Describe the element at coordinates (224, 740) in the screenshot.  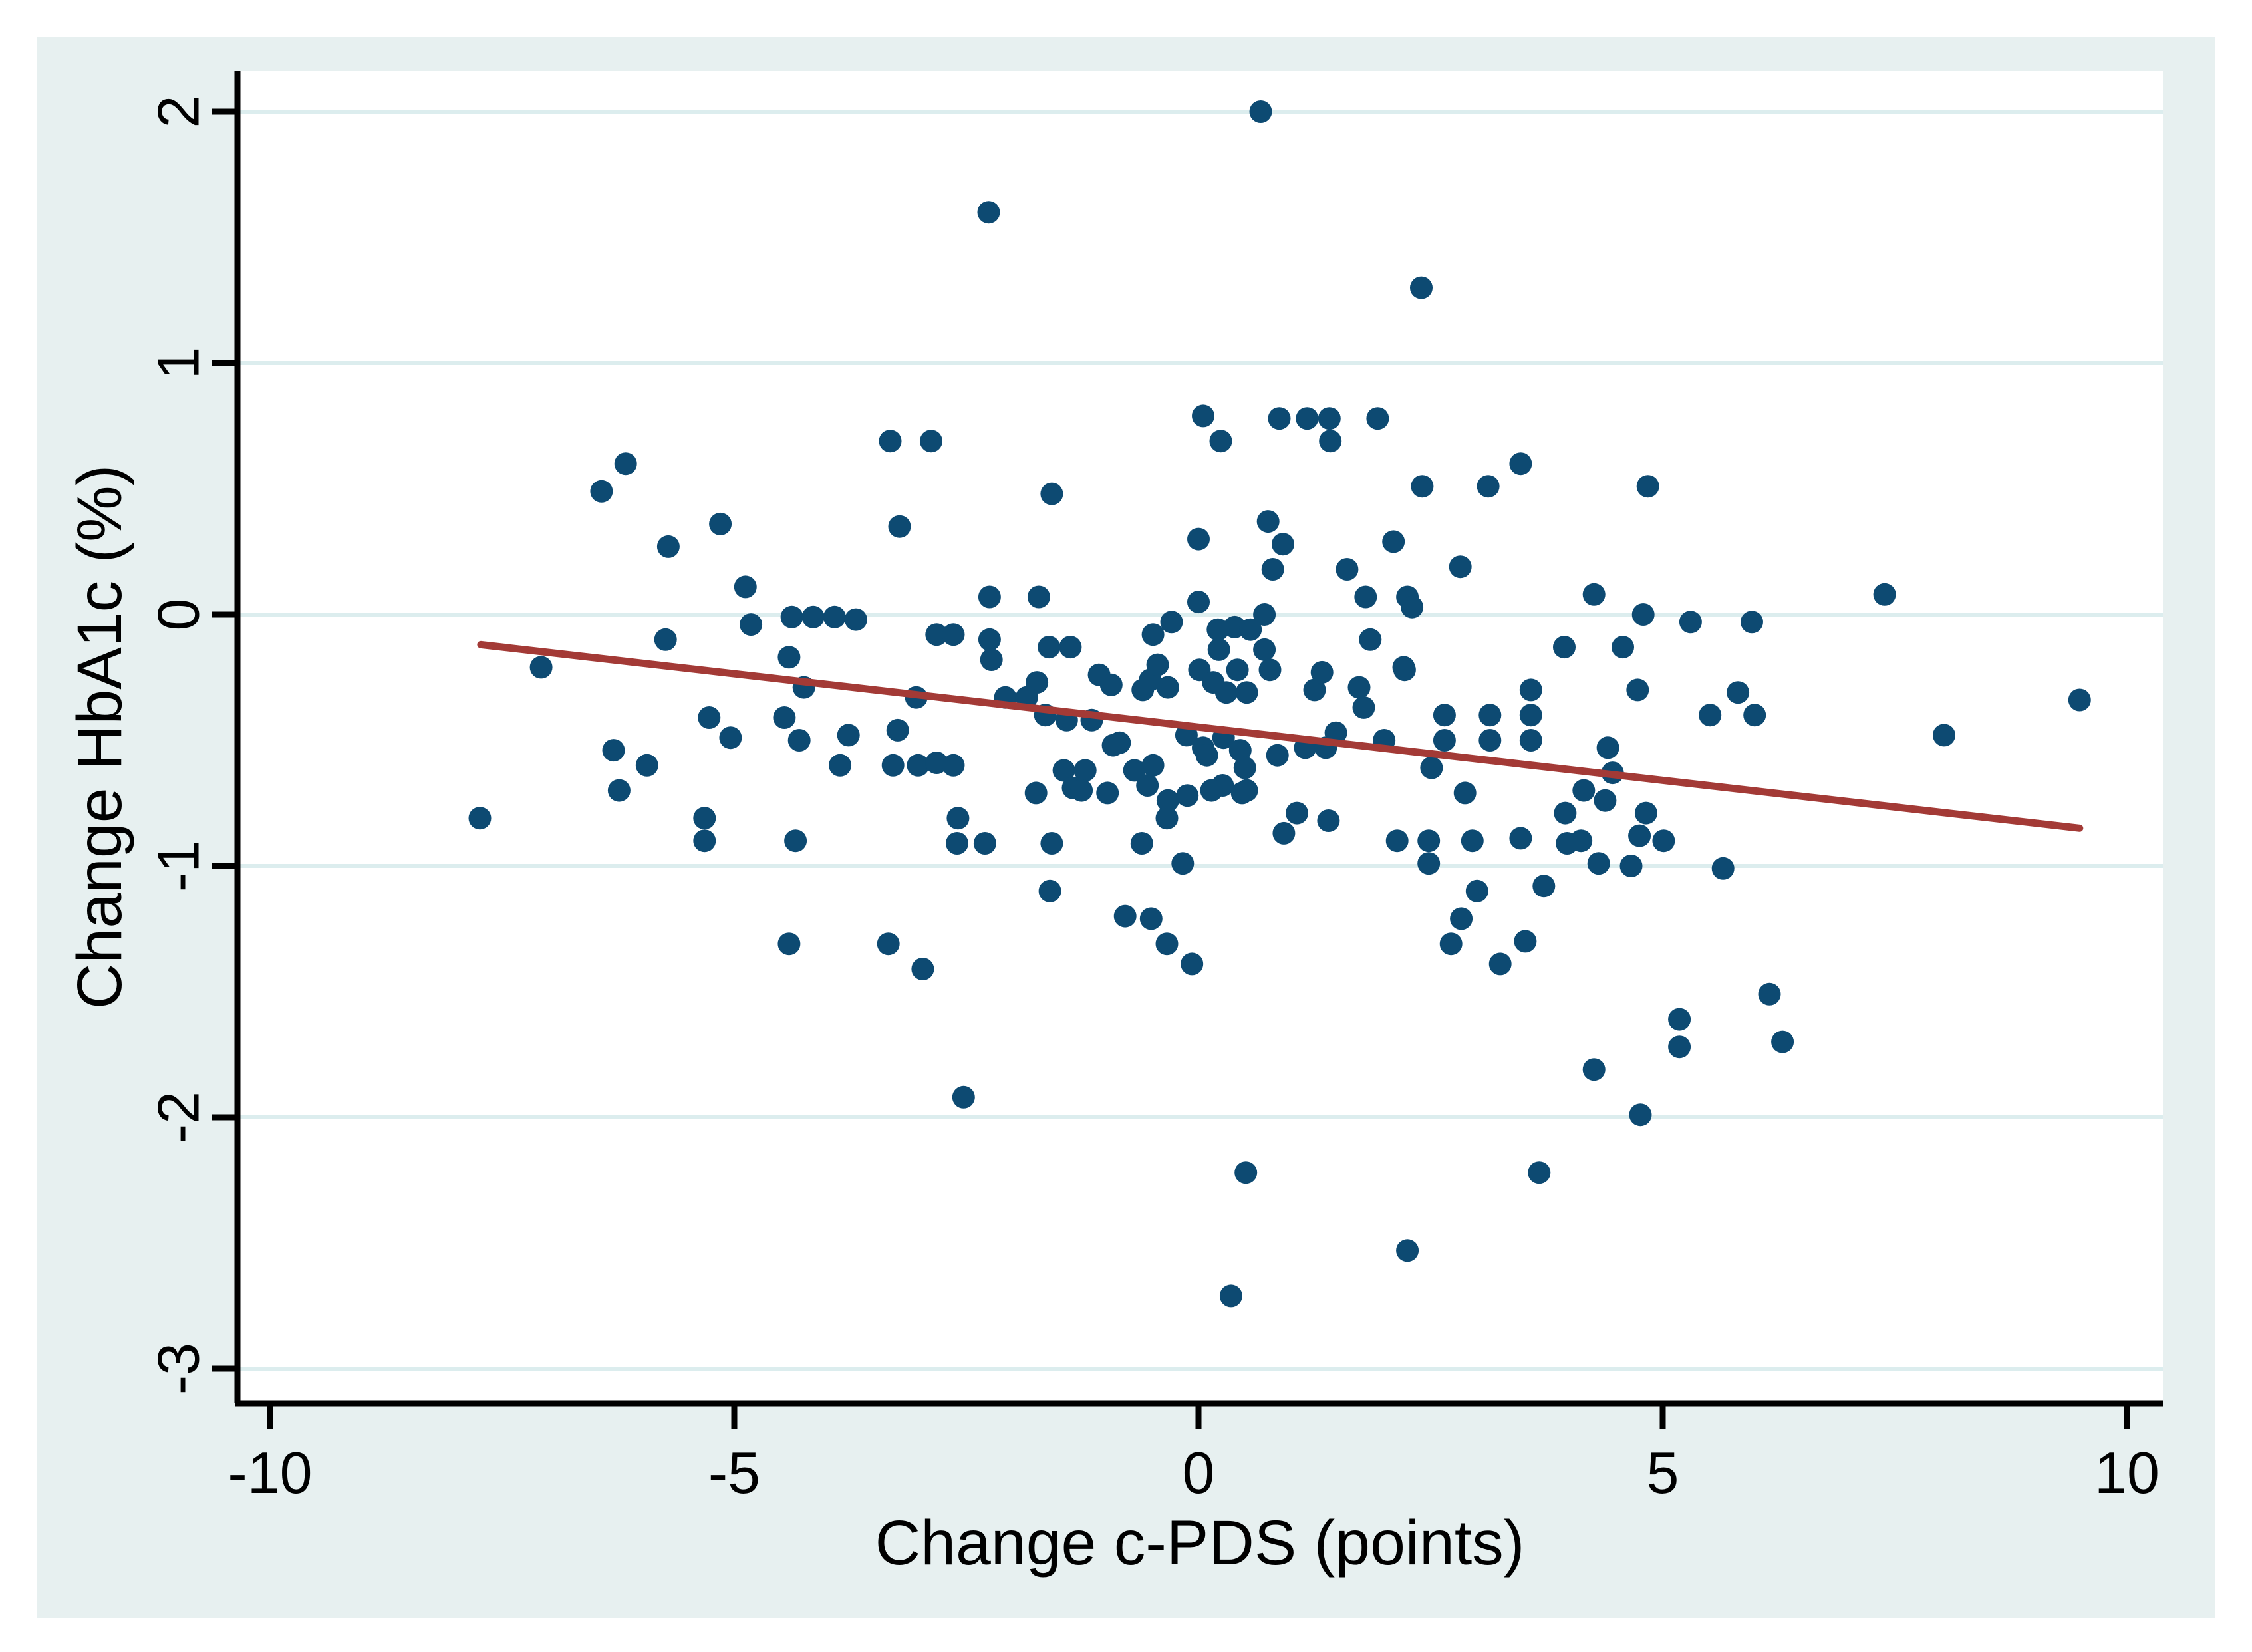
I see `y-axis-ticks` at that location.